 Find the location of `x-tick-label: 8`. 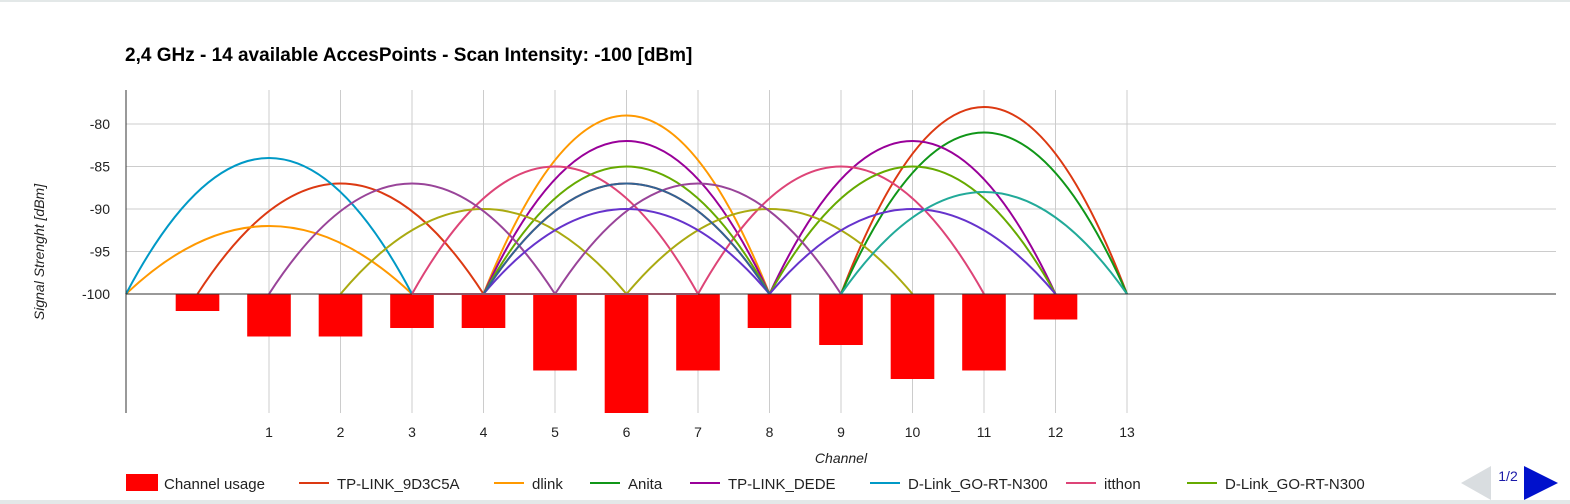

x-tick-label: 8 is located at coordinates (770, 432).